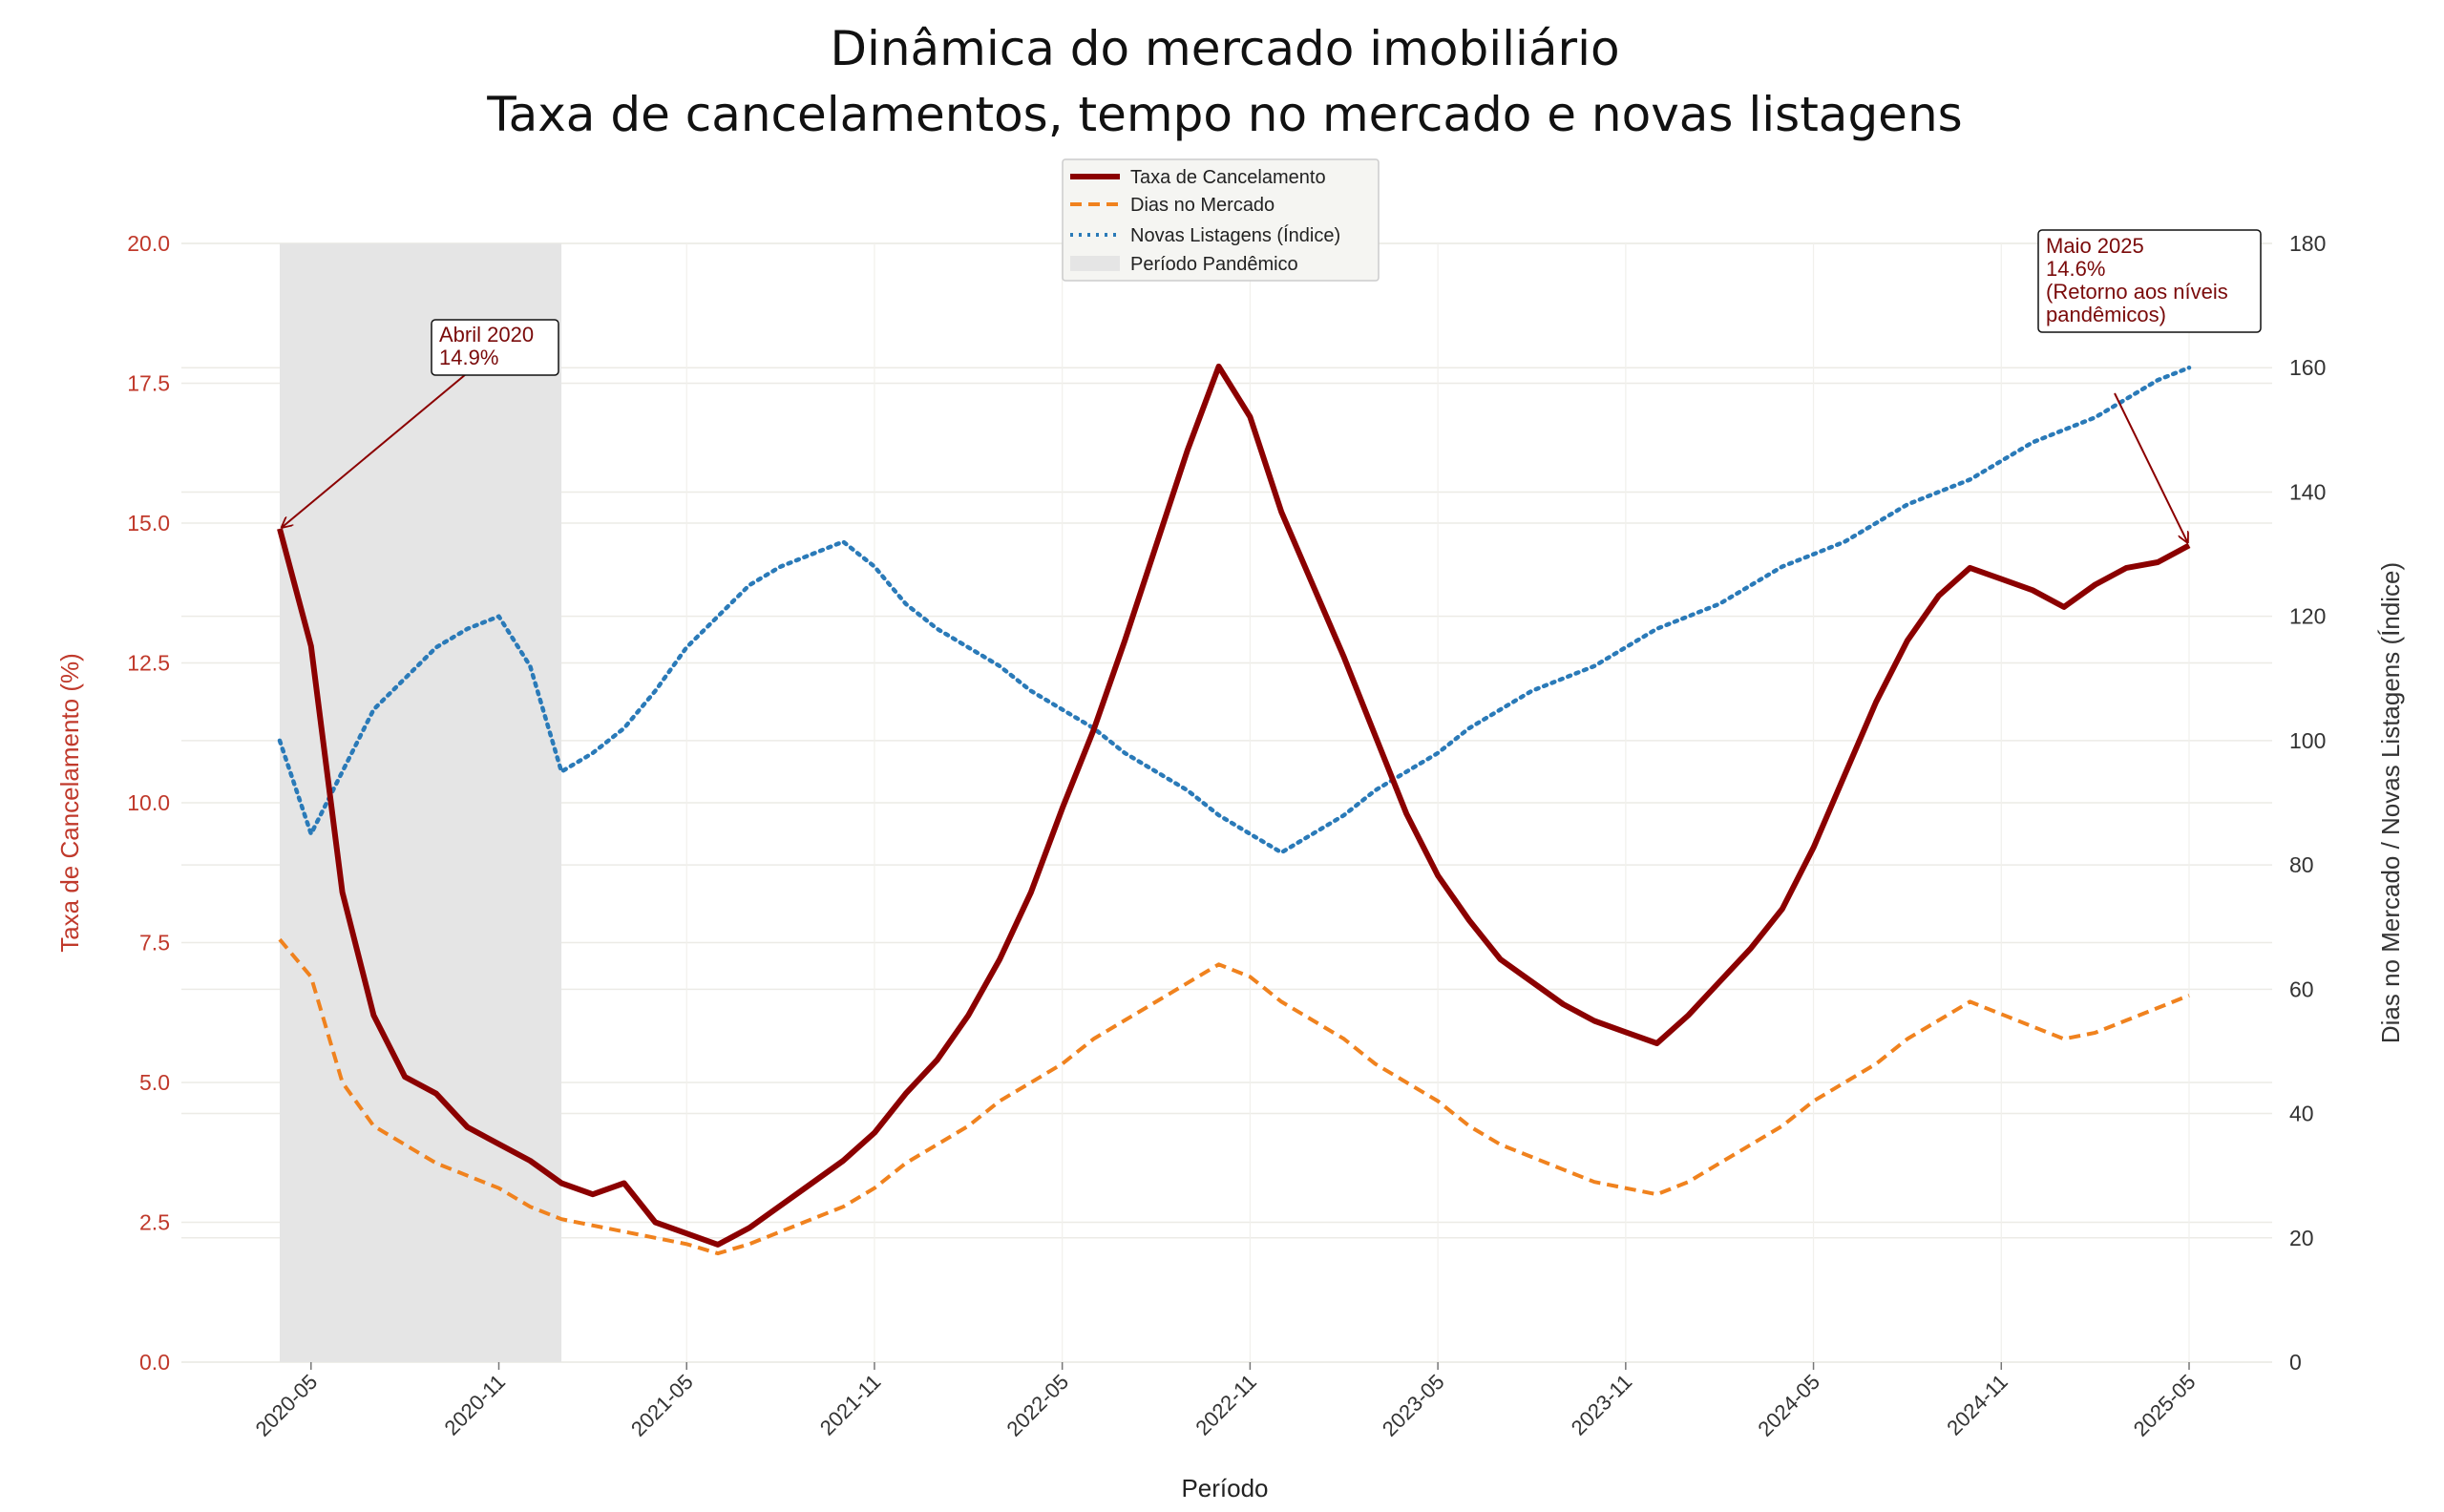 Image resolution: width=2444 pixels, height=1512 pixels. I want to click on x-tick-label: 2023-11, so click(1602, 1405).